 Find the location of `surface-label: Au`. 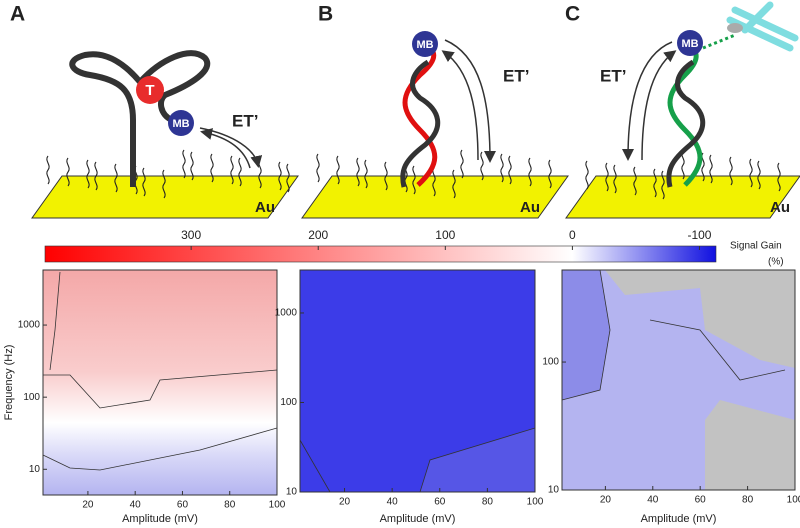

surface-label: Au is located at coordinates (780, 207).